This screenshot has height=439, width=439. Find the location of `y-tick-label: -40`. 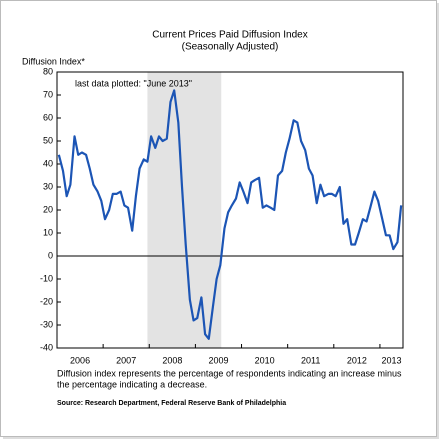

y-tick-label: -40 is located at coordinates (46, 347).